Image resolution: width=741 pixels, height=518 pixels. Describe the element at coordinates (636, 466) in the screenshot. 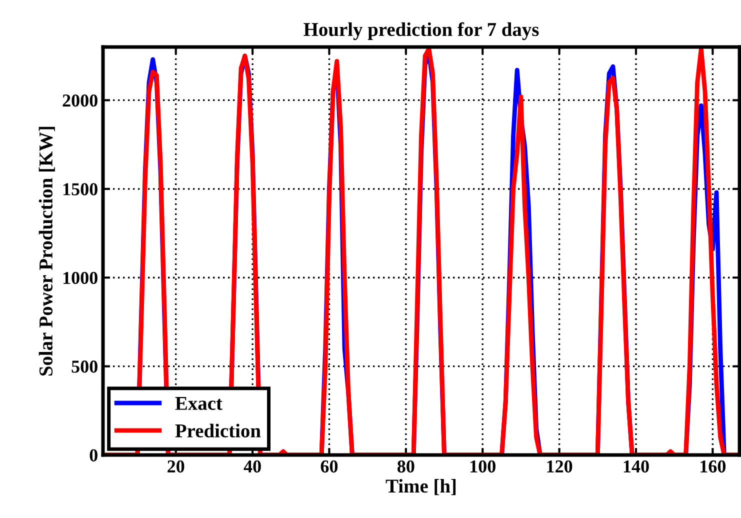

I see `x-tick-label: 140` at that location.